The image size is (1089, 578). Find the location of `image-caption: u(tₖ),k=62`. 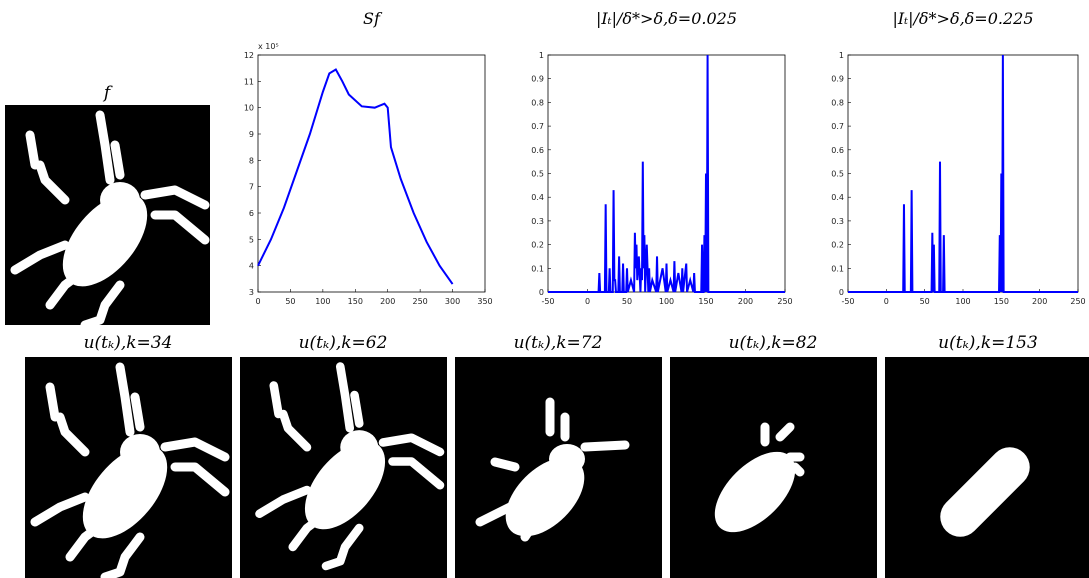

image-caption: u(tₖ),k=62 is located at coordinates (343, 343).